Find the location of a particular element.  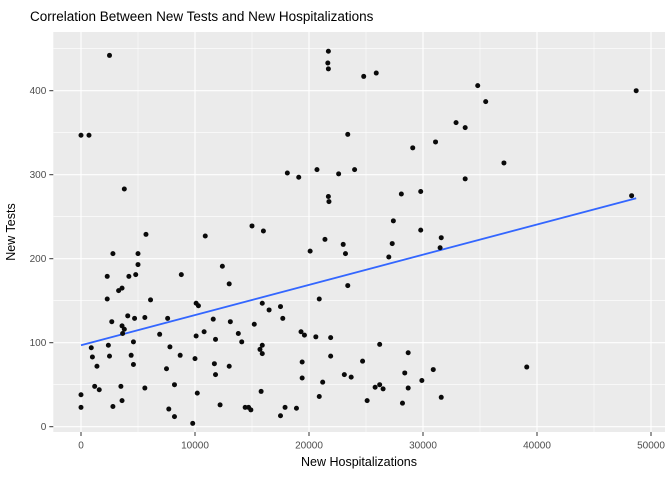

x-tick-label: 50000 is located at coordinates (651, 446).